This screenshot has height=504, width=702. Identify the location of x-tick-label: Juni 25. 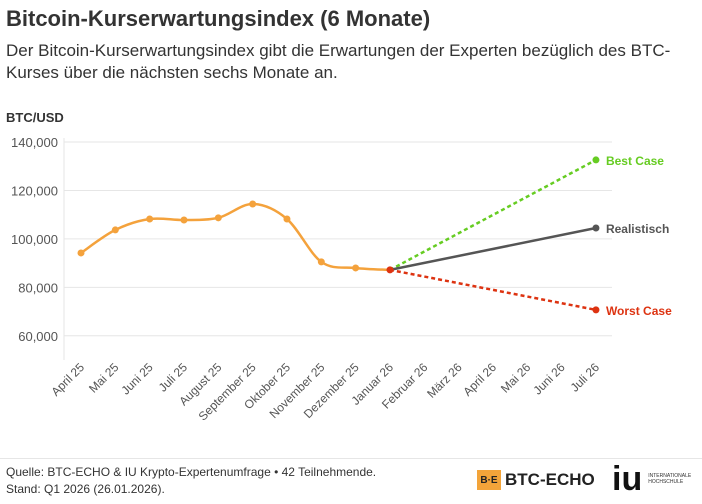
(137, 378).